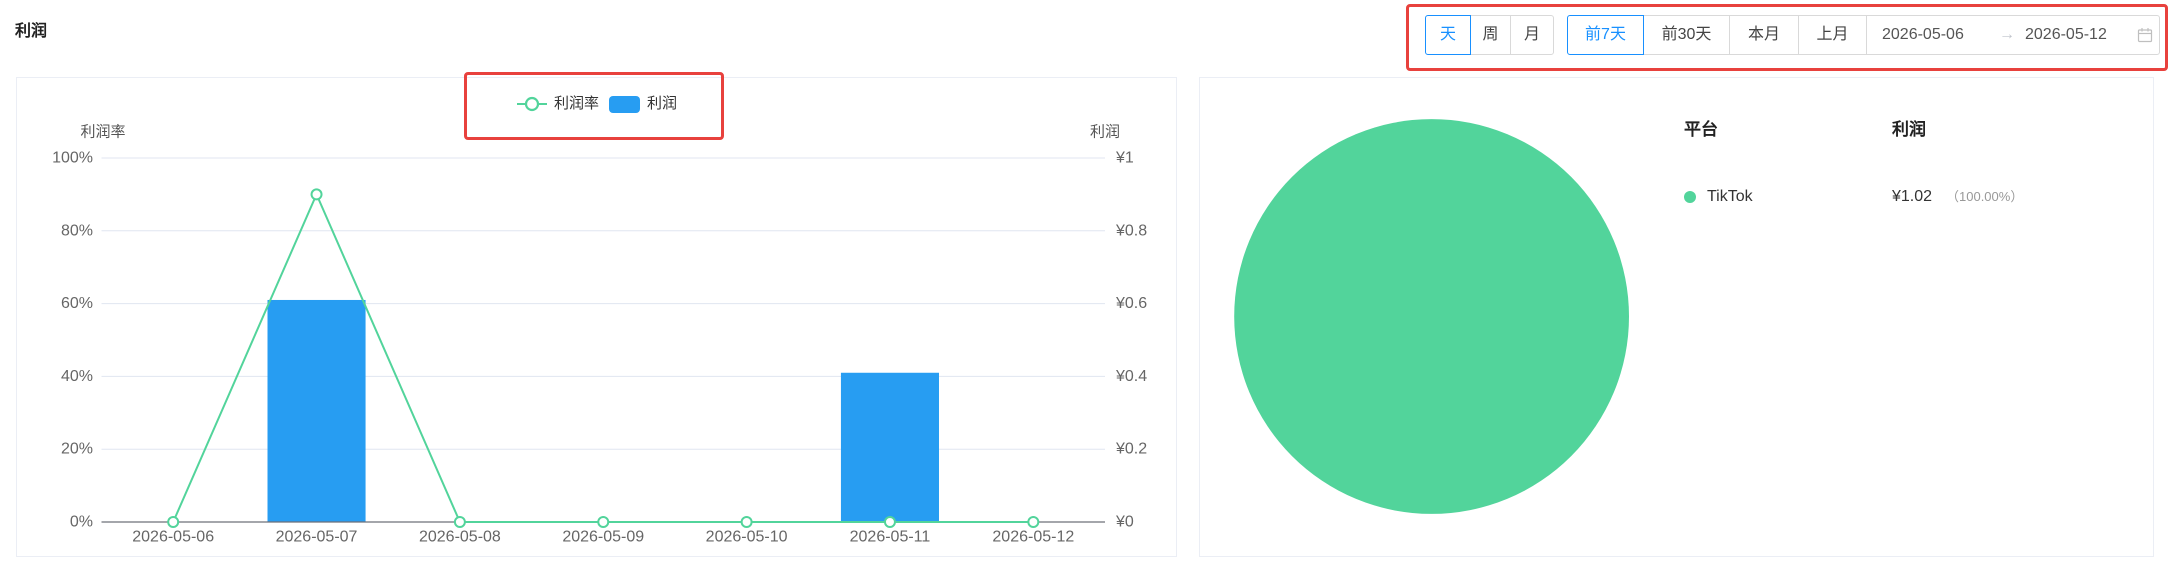 This screenshot has width=2172, height=582. What do you see at coordinates (77, 303) in the screenshot?
I see `y-left-tick-label: 60%` at bounding box center [77, 303].